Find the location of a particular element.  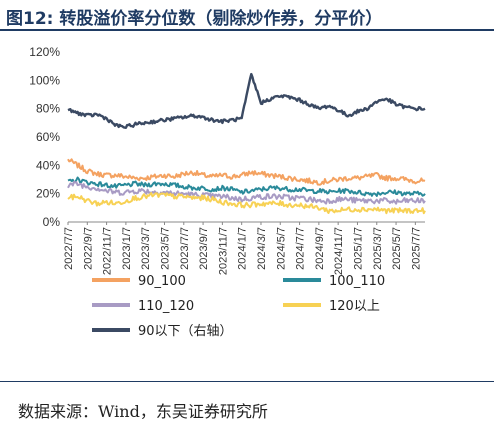

x-tick-label: 2024/5/7 is located at coordinates (281, 248).